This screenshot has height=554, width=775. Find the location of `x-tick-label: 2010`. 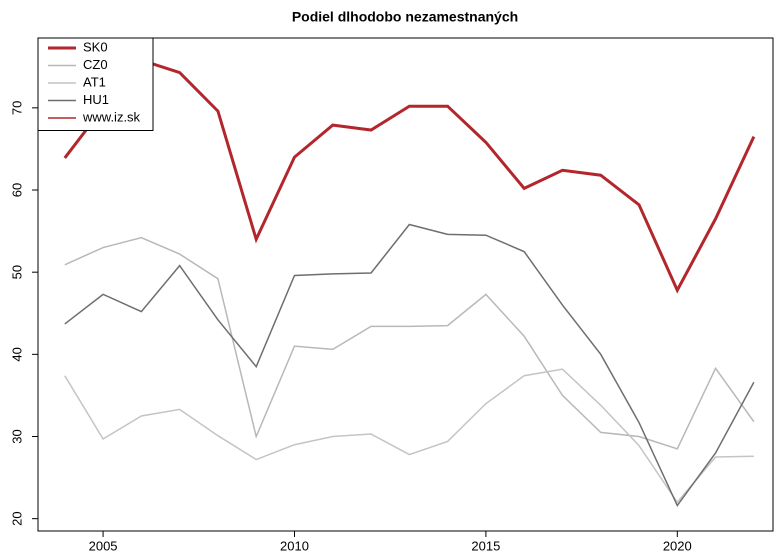

x-tick-label: 2010 is located at coordinates (294, 545).